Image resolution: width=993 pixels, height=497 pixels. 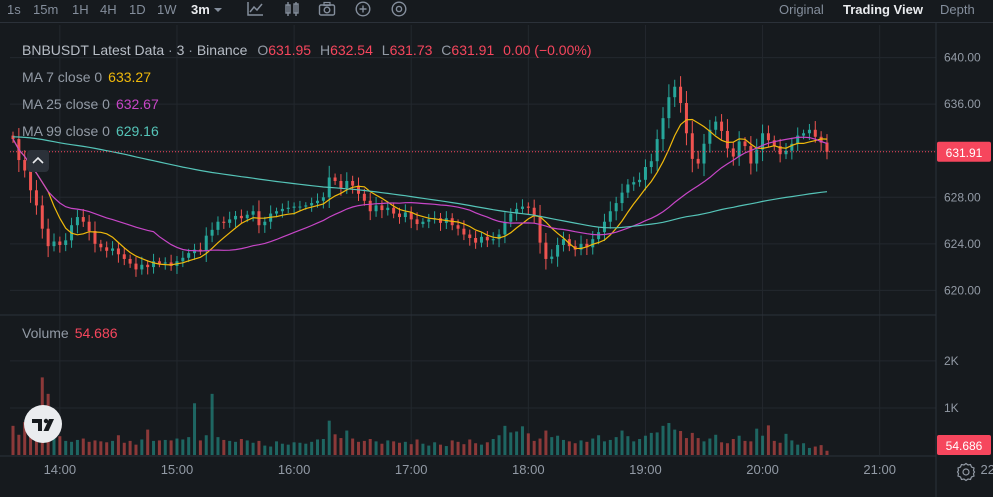 I want to click on tradingview-logo-icon, so click(x=43, y=424).